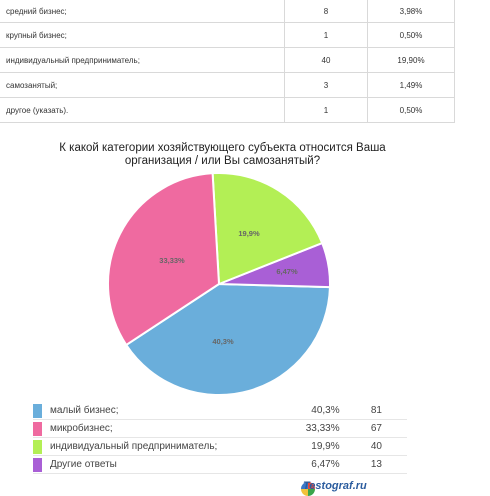  What do you see at coordinates (307, 411) in the screenshot?
I see `legend-percent: 40,3%` at bounding box center [307, 411].